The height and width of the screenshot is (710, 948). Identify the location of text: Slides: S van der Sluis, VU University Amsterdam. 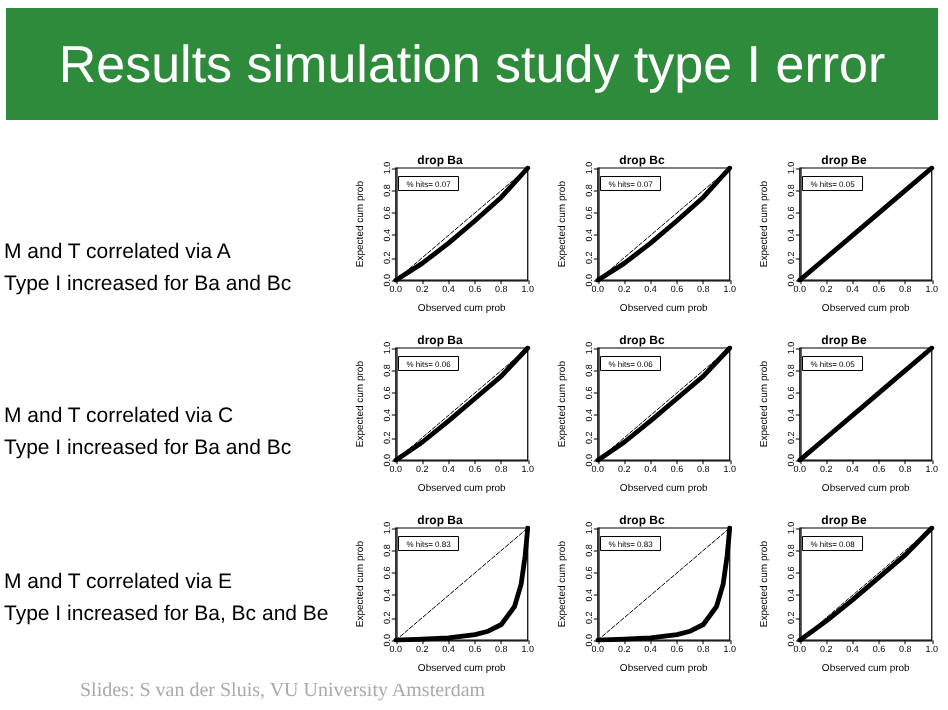
(283, 692).